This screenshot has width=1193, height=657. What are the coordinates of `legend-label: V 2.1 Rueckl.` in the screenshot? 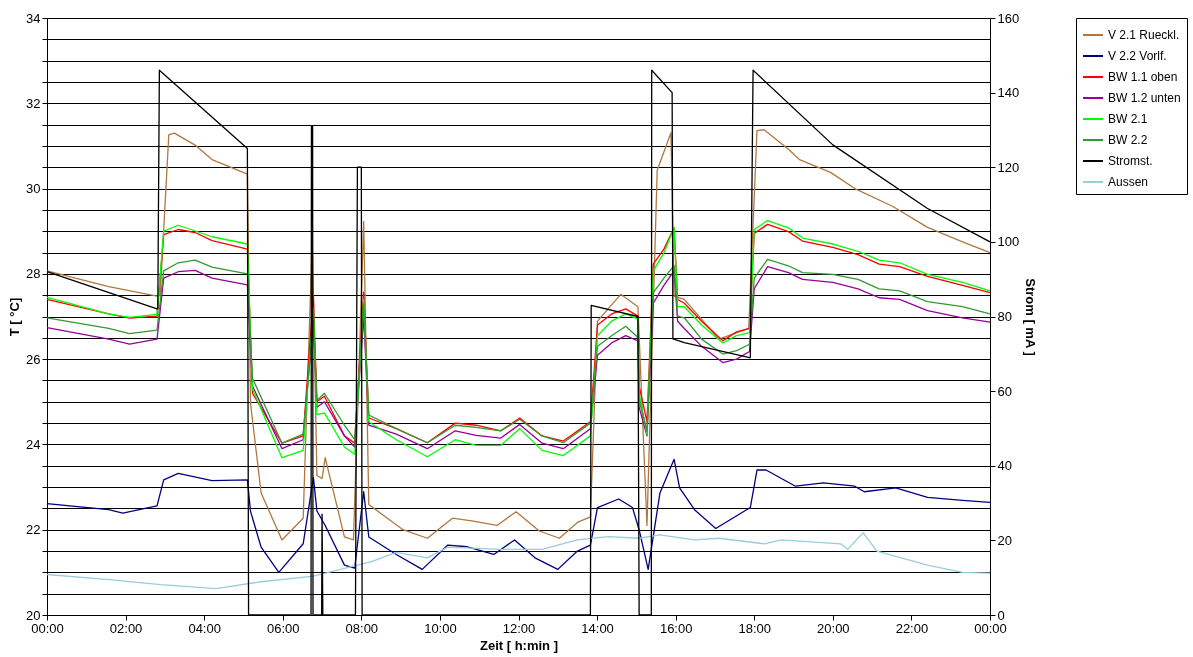 It's located at (1144, 35).